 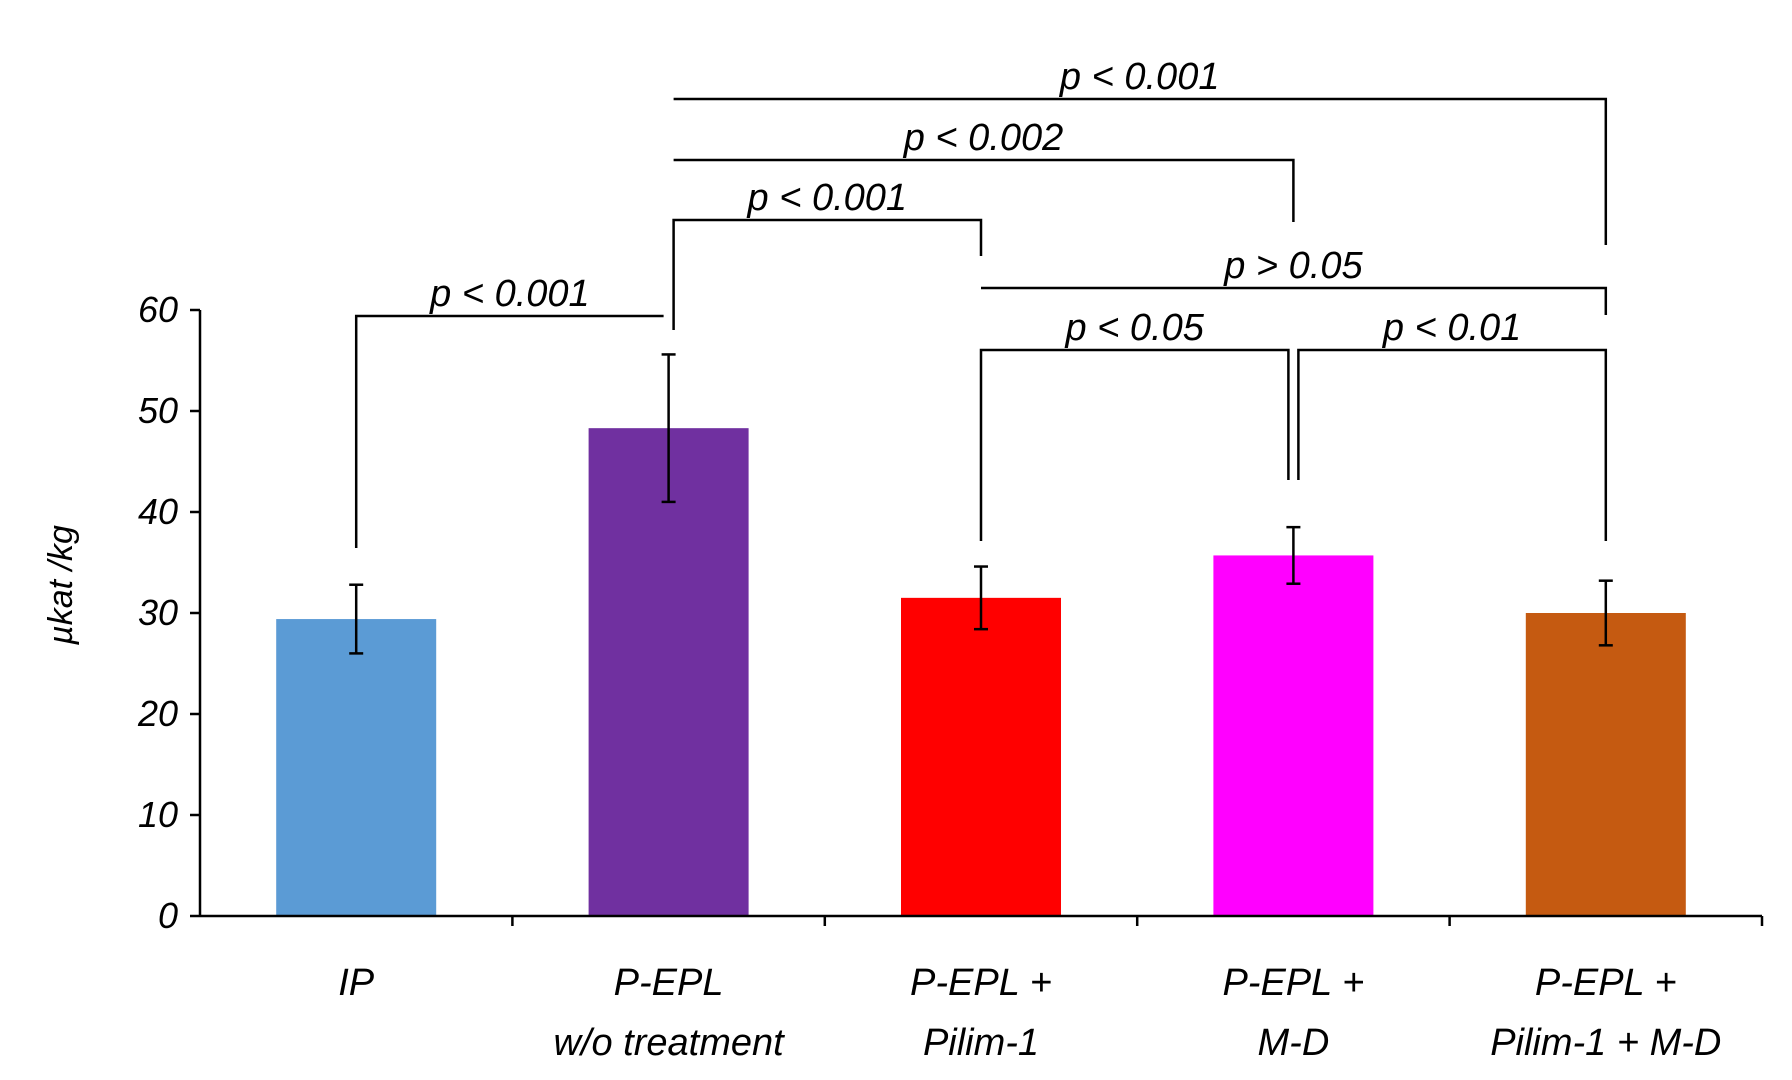 I want to click on y-axis-title: µkat /kg, so click(x=61, y=585).